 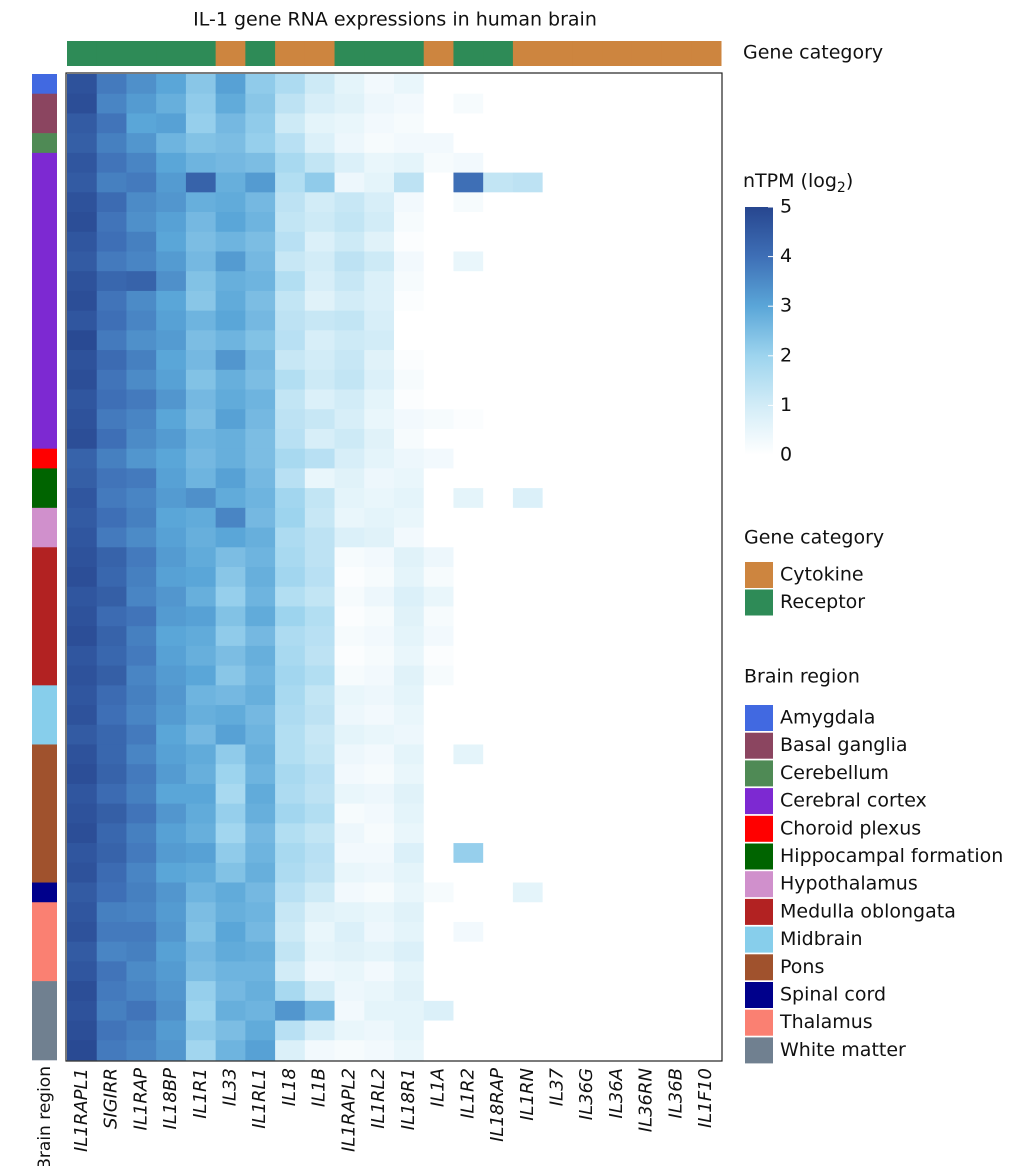 What do you see at coordinates (319, 1087) in the screenshot?
I see `column-label: IL1B` at bounding box center [319, 1087].